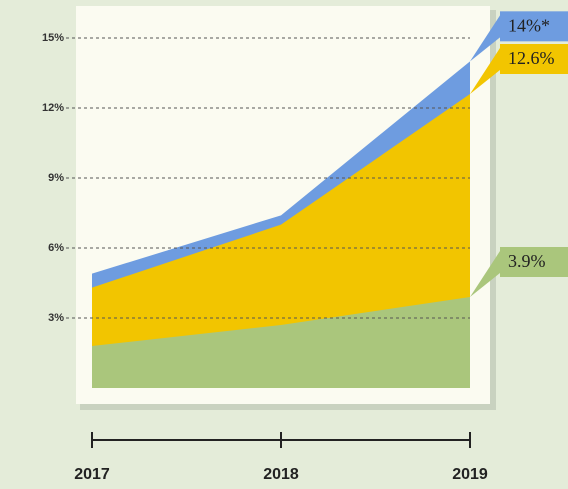 The image size is (568, 489). I want to click on y-tick-label: 9%, so click(56, 178).